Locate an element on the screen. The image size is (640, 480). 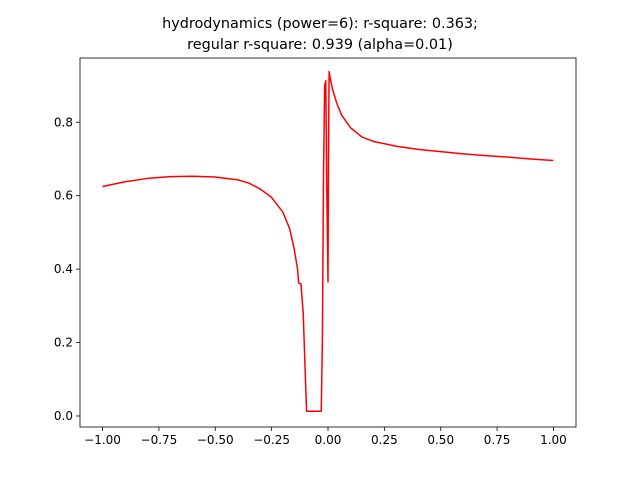
x-tick-label-5: 0.25 is located at coordinates (384, 440).